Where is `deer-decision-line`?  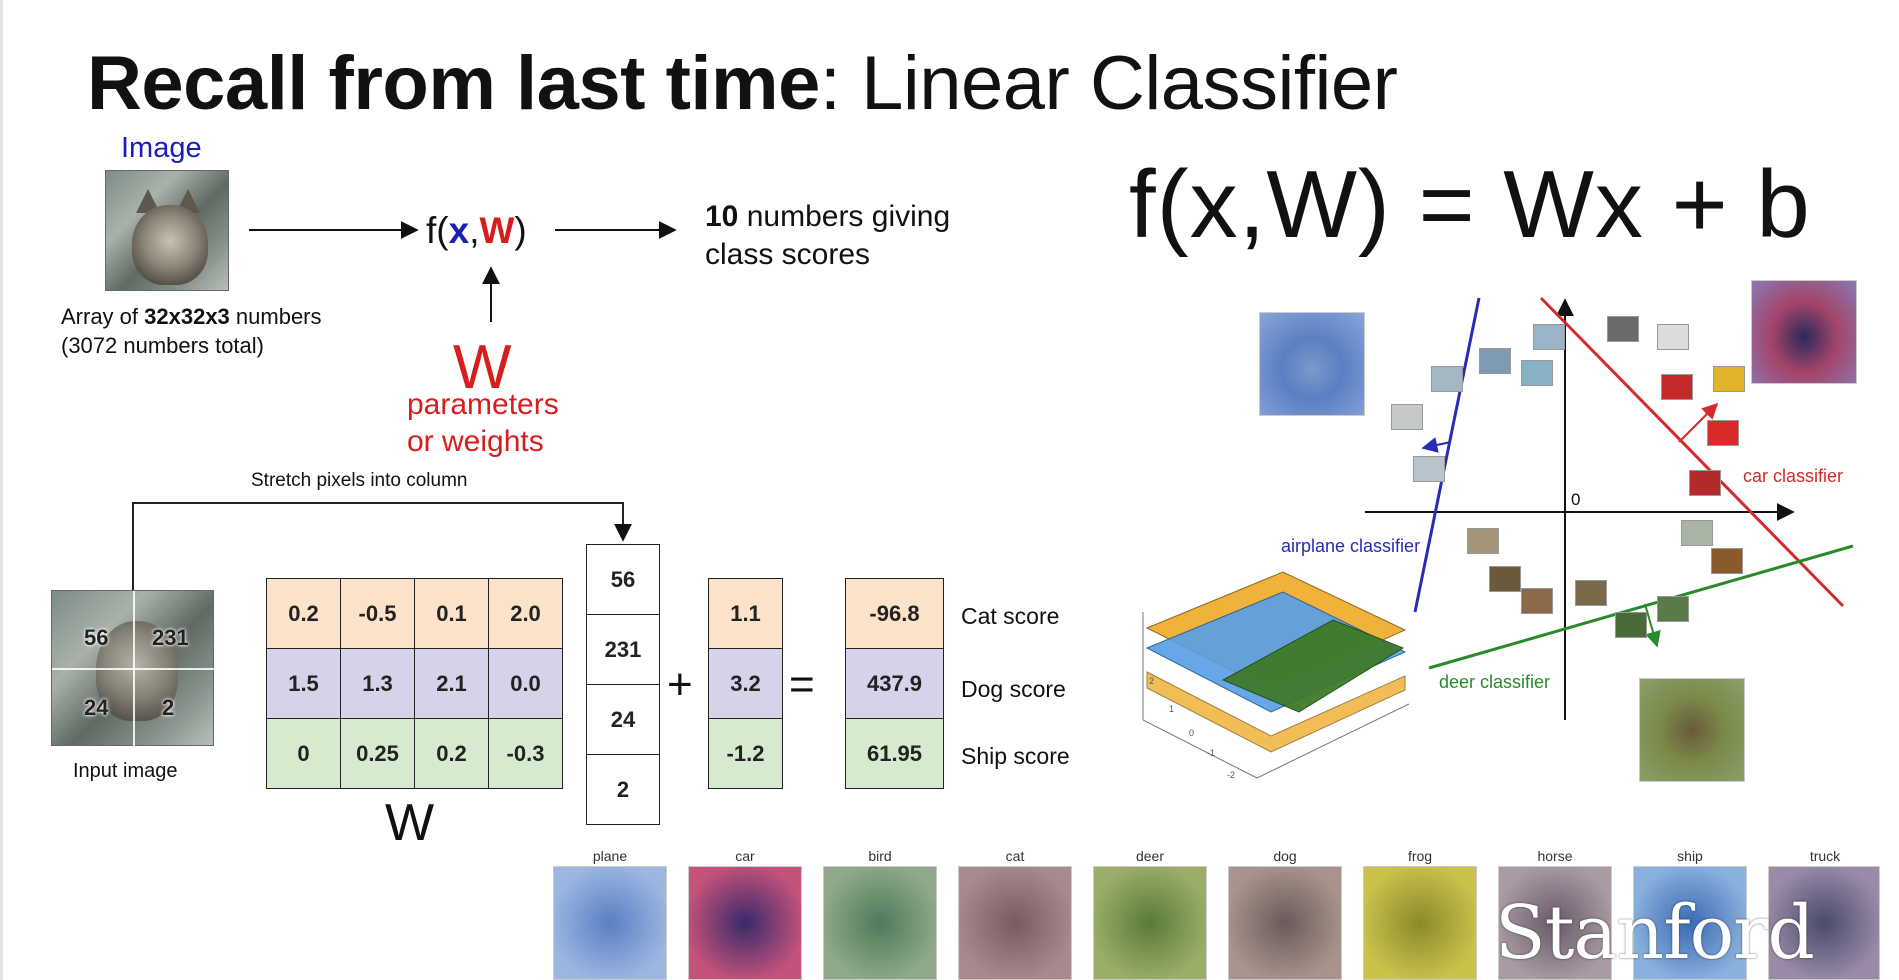
deer-decision-line is located at coordinates (1641, 607).